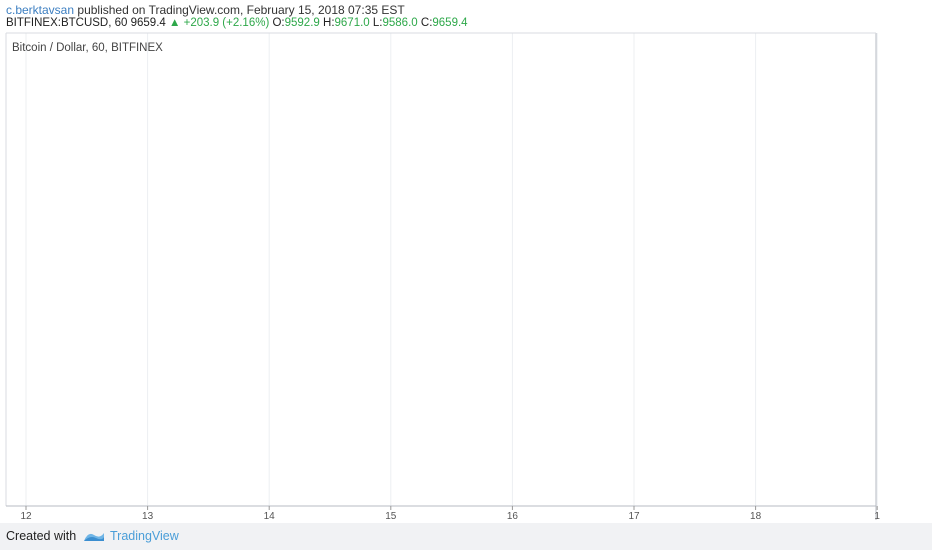 This screenshot has width=932, height=550. I want to click on time-tick-label: 13, so click(148, 516).